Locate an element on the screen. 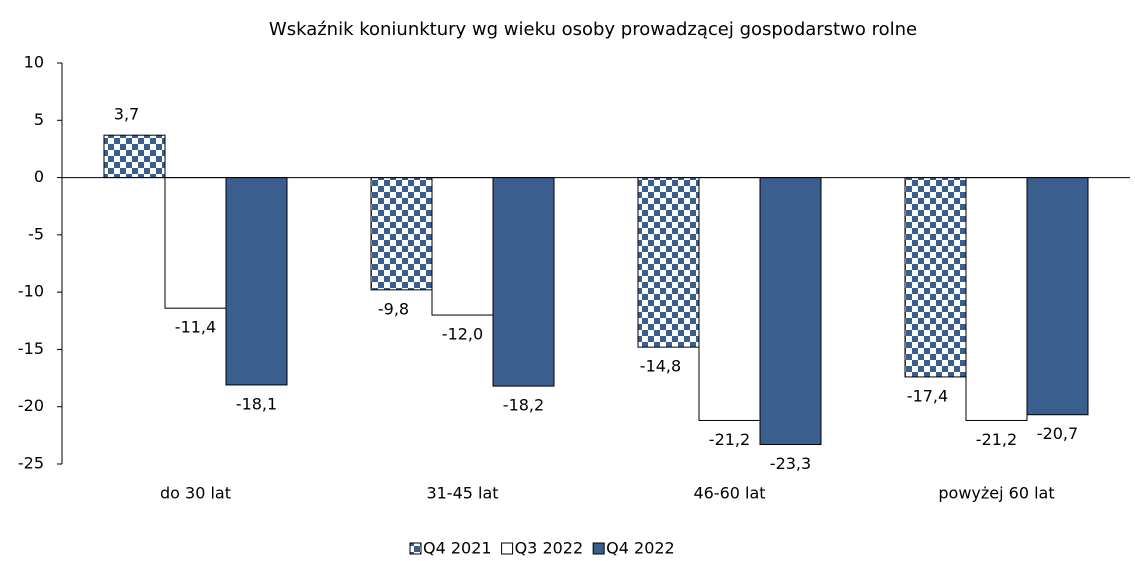  legend-label: Q4 2022 is located at coordinates (640, 548).